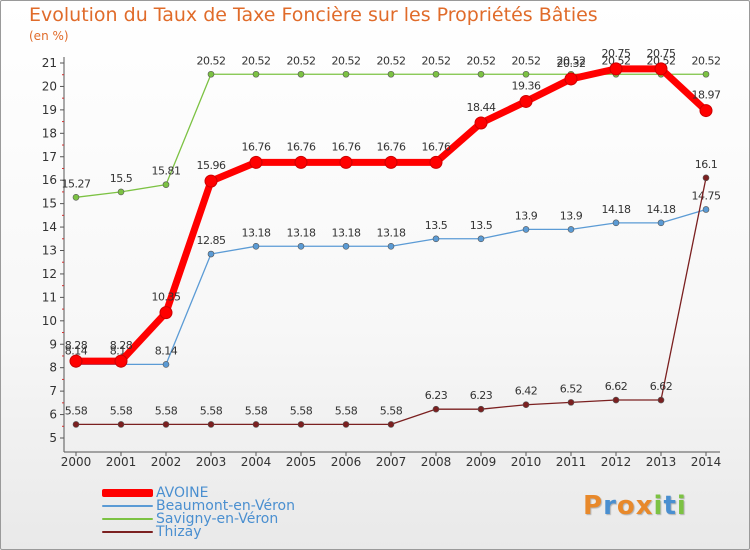 Image resolution: width=750 pixels, height=550 pixels. Describe the element at coordinates (76, 462) in the screenshot. I see `x-tick-label: 2000` at that location.